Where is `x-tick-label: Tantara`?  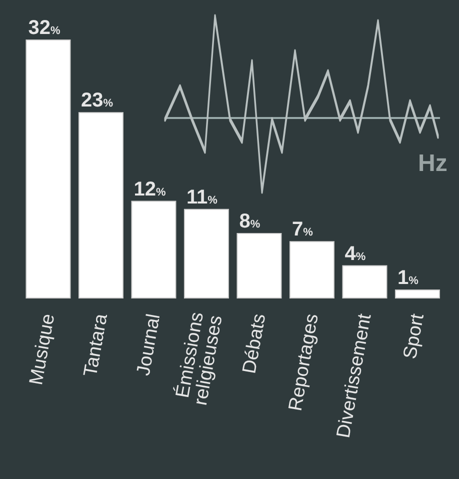
x-tick-label: Tantara is located at coordinates (96, 345).